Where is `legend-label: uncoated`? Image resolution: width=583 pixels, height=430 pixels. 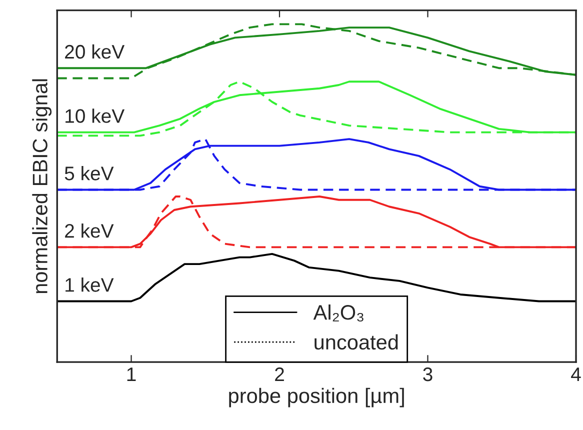
legend-label: uncoated is located at coordinates (356, 342).